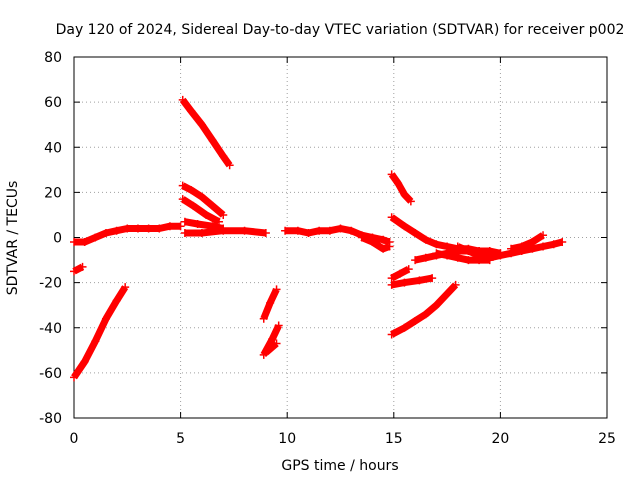 The image size is (640, 480). I want to click on series-seg-n, so click(401, 188).